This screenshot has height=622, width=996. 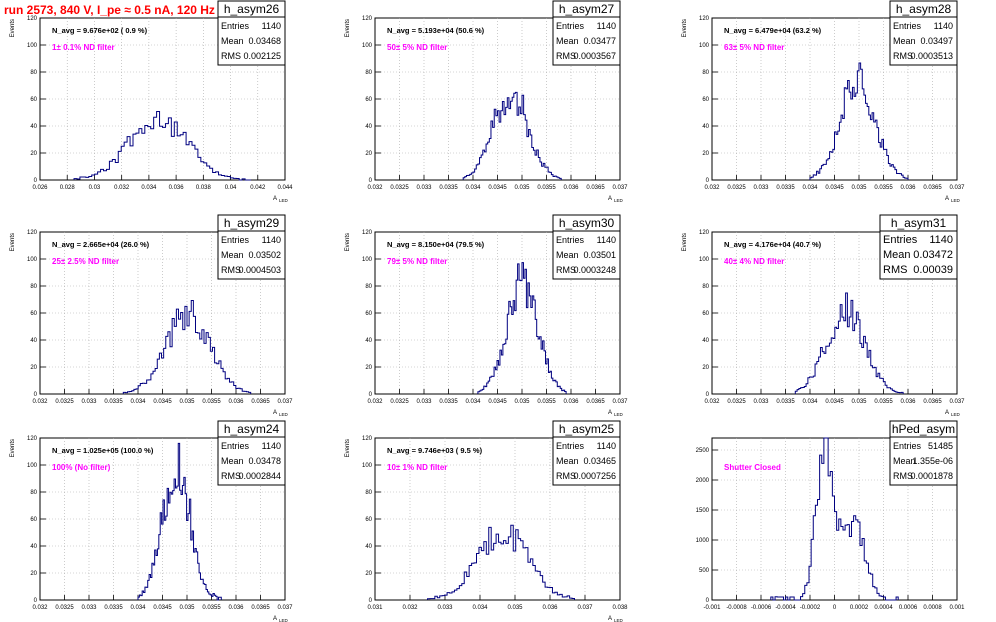 I want to click on stats-value: 0.00039, so click(x=933, y=270).